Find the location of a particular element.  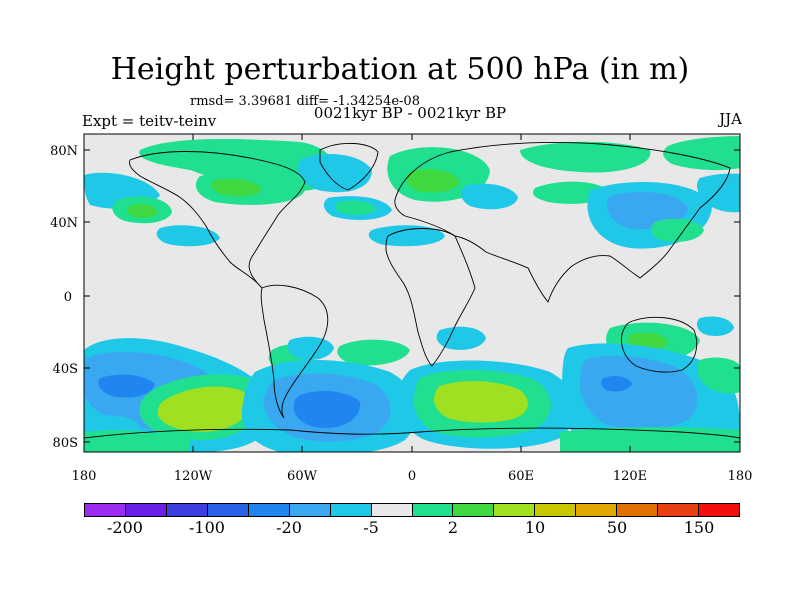

colorbar-label: 50 is located at coordinates (617, 527).